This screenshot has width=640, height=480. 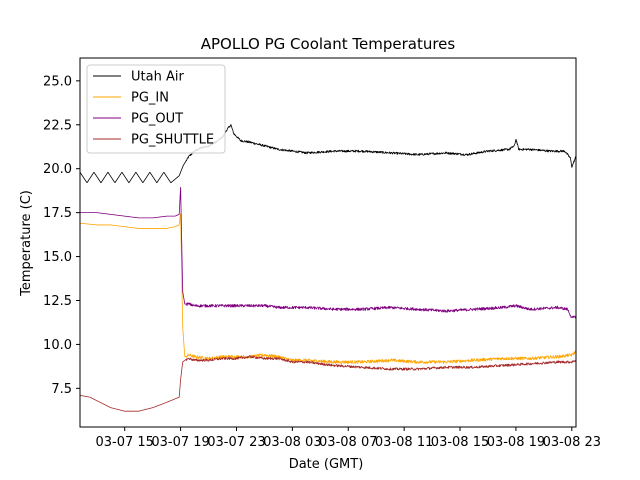 I want to click on y-tick-label: 12.5, so click(x=57, y=301).